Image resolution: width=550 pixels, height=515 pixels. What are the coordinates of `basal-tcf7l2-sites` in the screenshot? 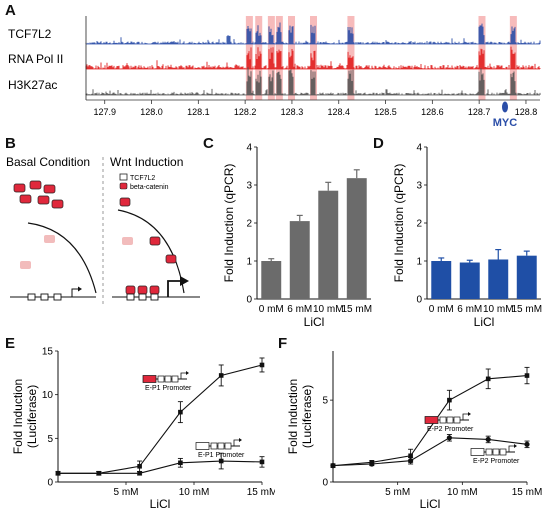 It's located at (44, 297).